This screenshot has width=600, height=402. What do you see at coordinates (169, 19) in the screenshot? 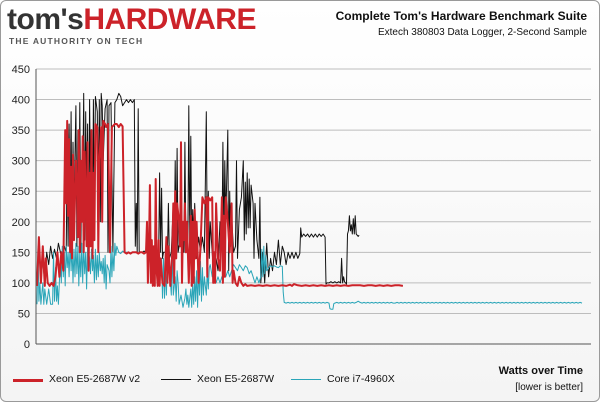
I see `logo-wordmark-part2: HARDWARE` at bounding box center [169, 19].